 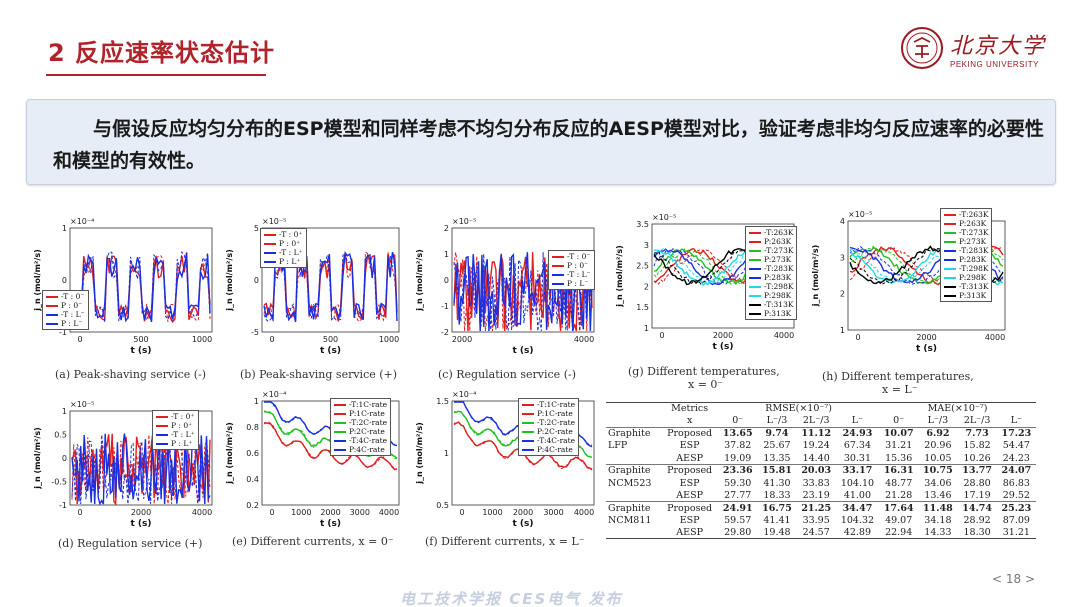 I want to click on table-cell: 17.19, so click(x=977, y=495).